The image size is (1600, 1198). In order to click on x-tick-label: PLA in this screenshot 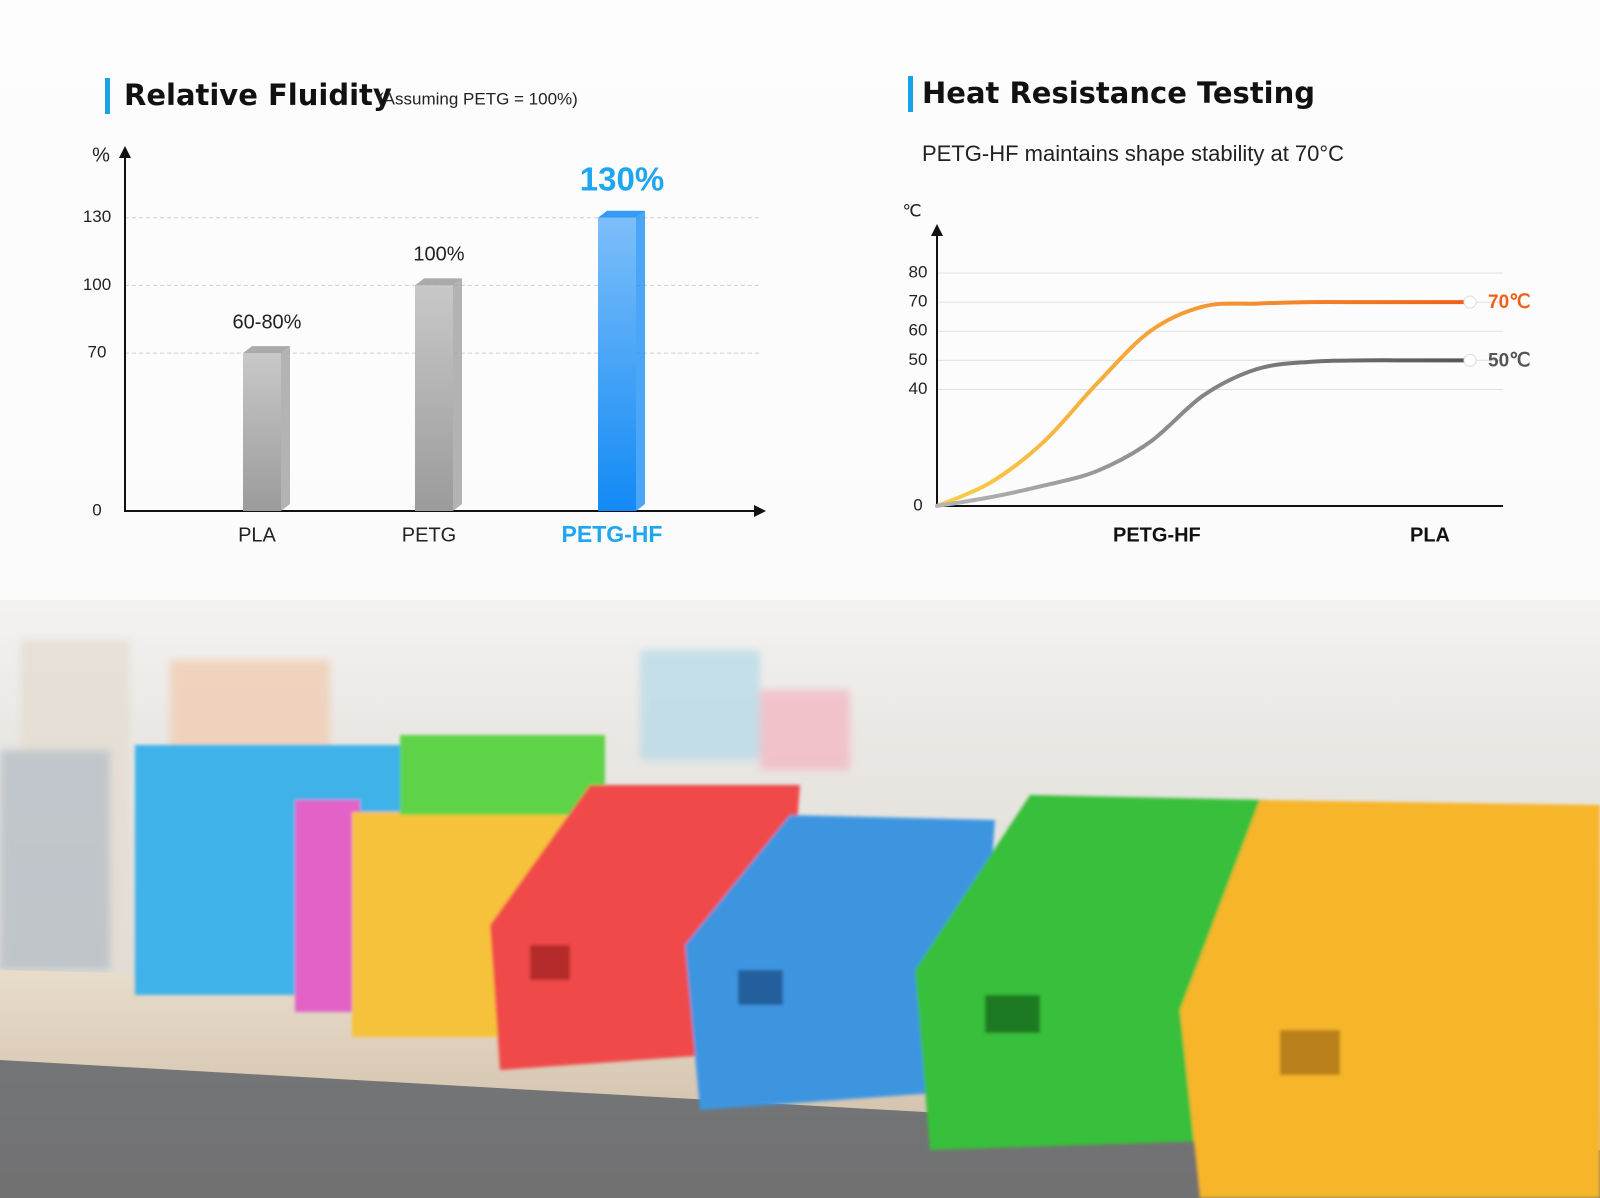, I will do `click(257, 535)`.